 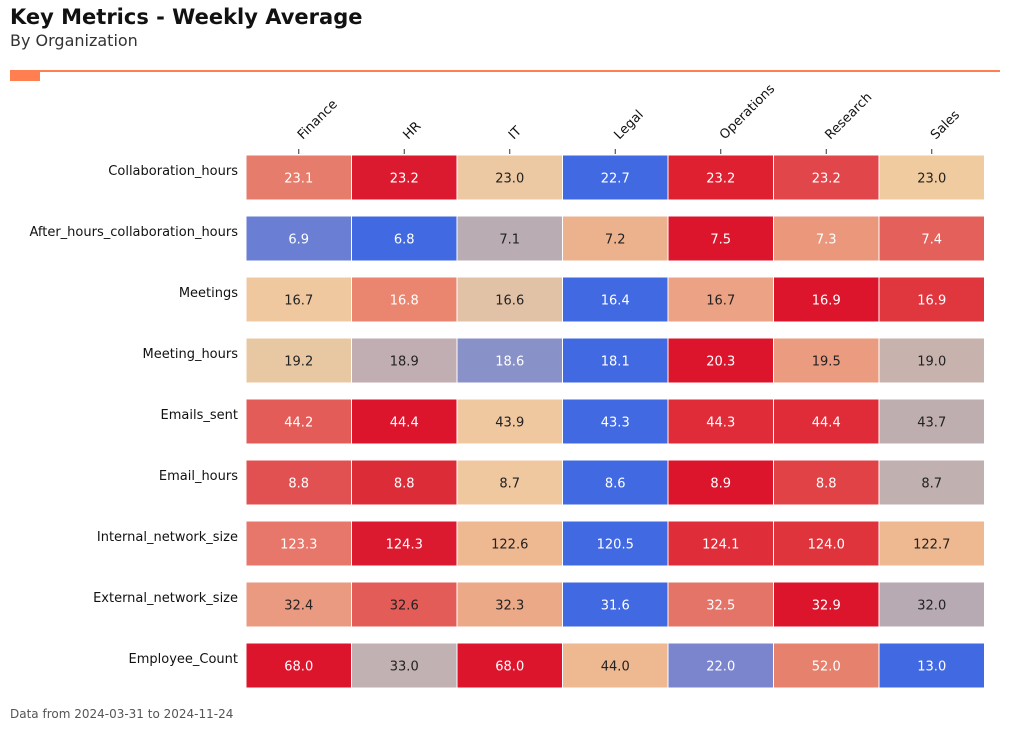 What do you see at coordinates (184, 659) in the screenshot?
I see `row-label: Employee_Count` at bounding box center [184, 659].